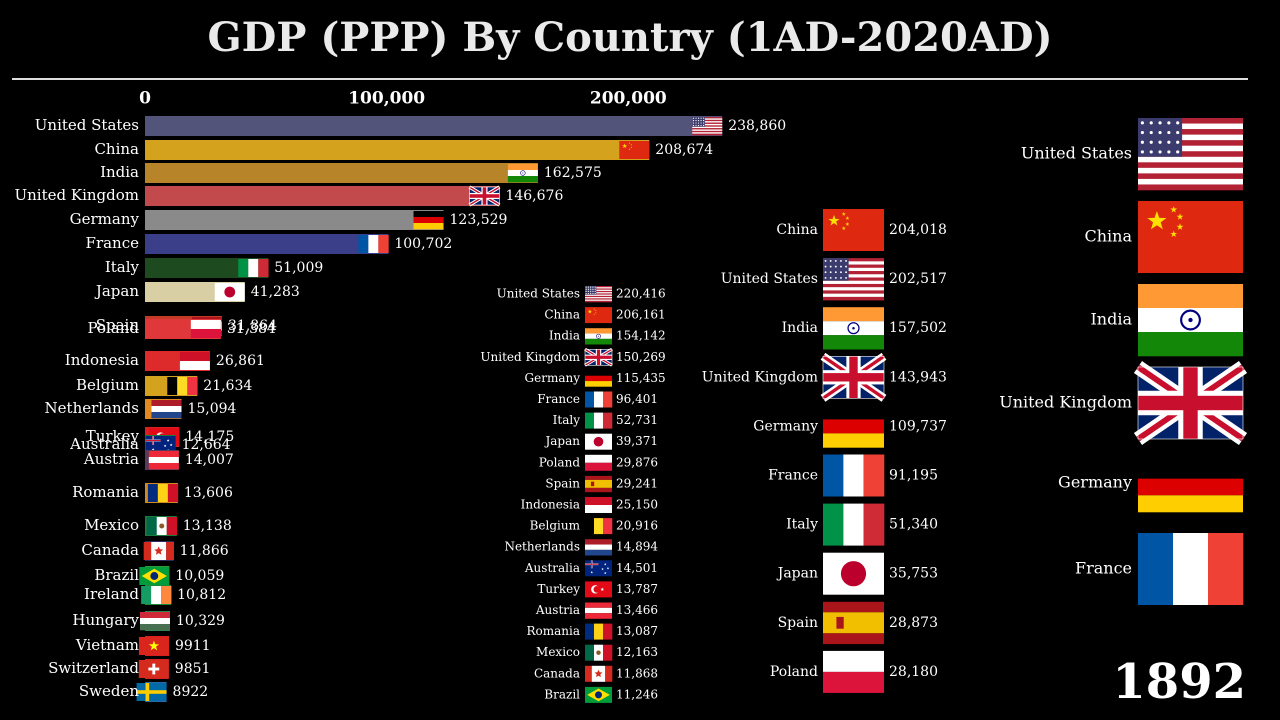  I want to click on list-value-label: 202,517, so click(918, 279).